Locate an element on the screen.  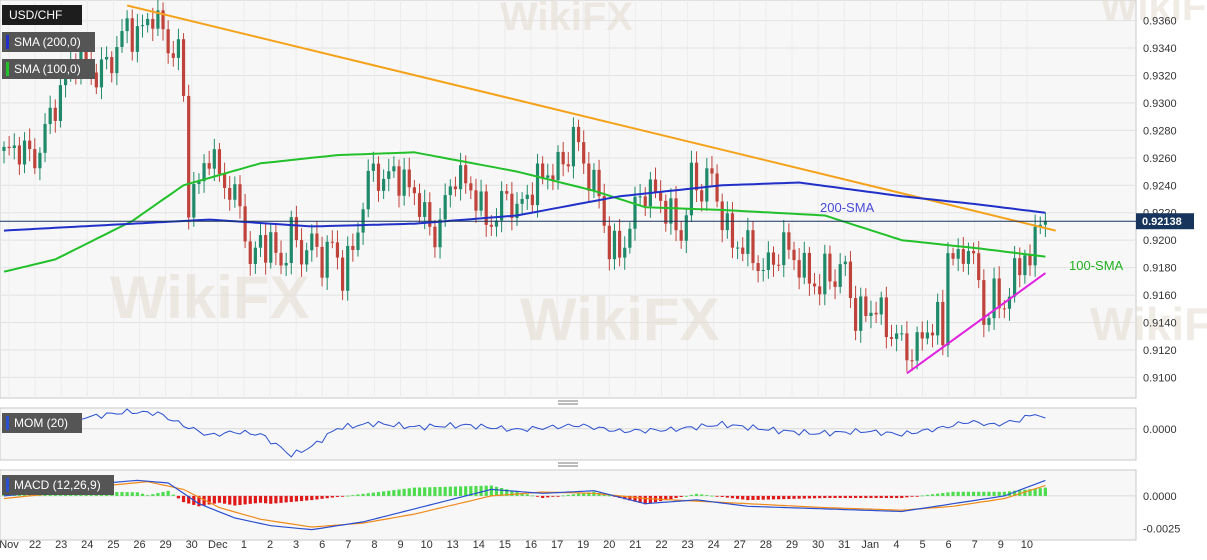
time-tick-label: 13 is located at coordinates (453, 545).